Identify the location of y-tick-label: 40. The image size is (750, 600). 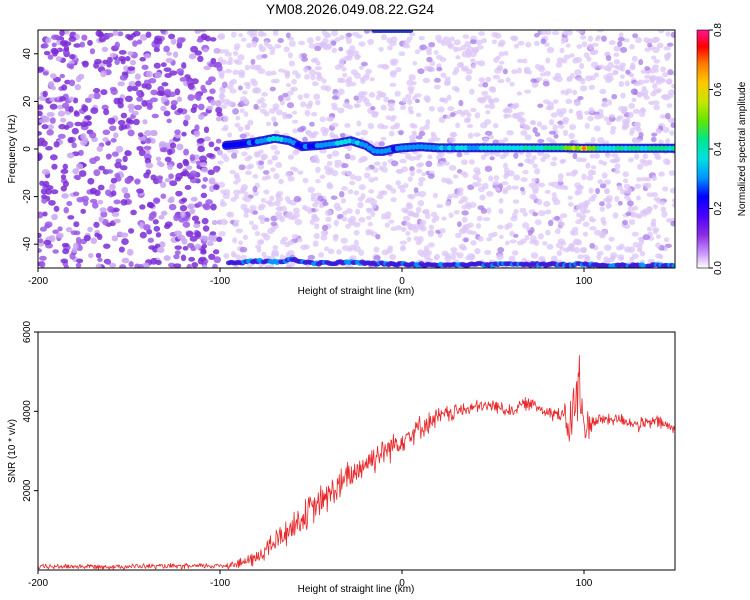
(27, 54).